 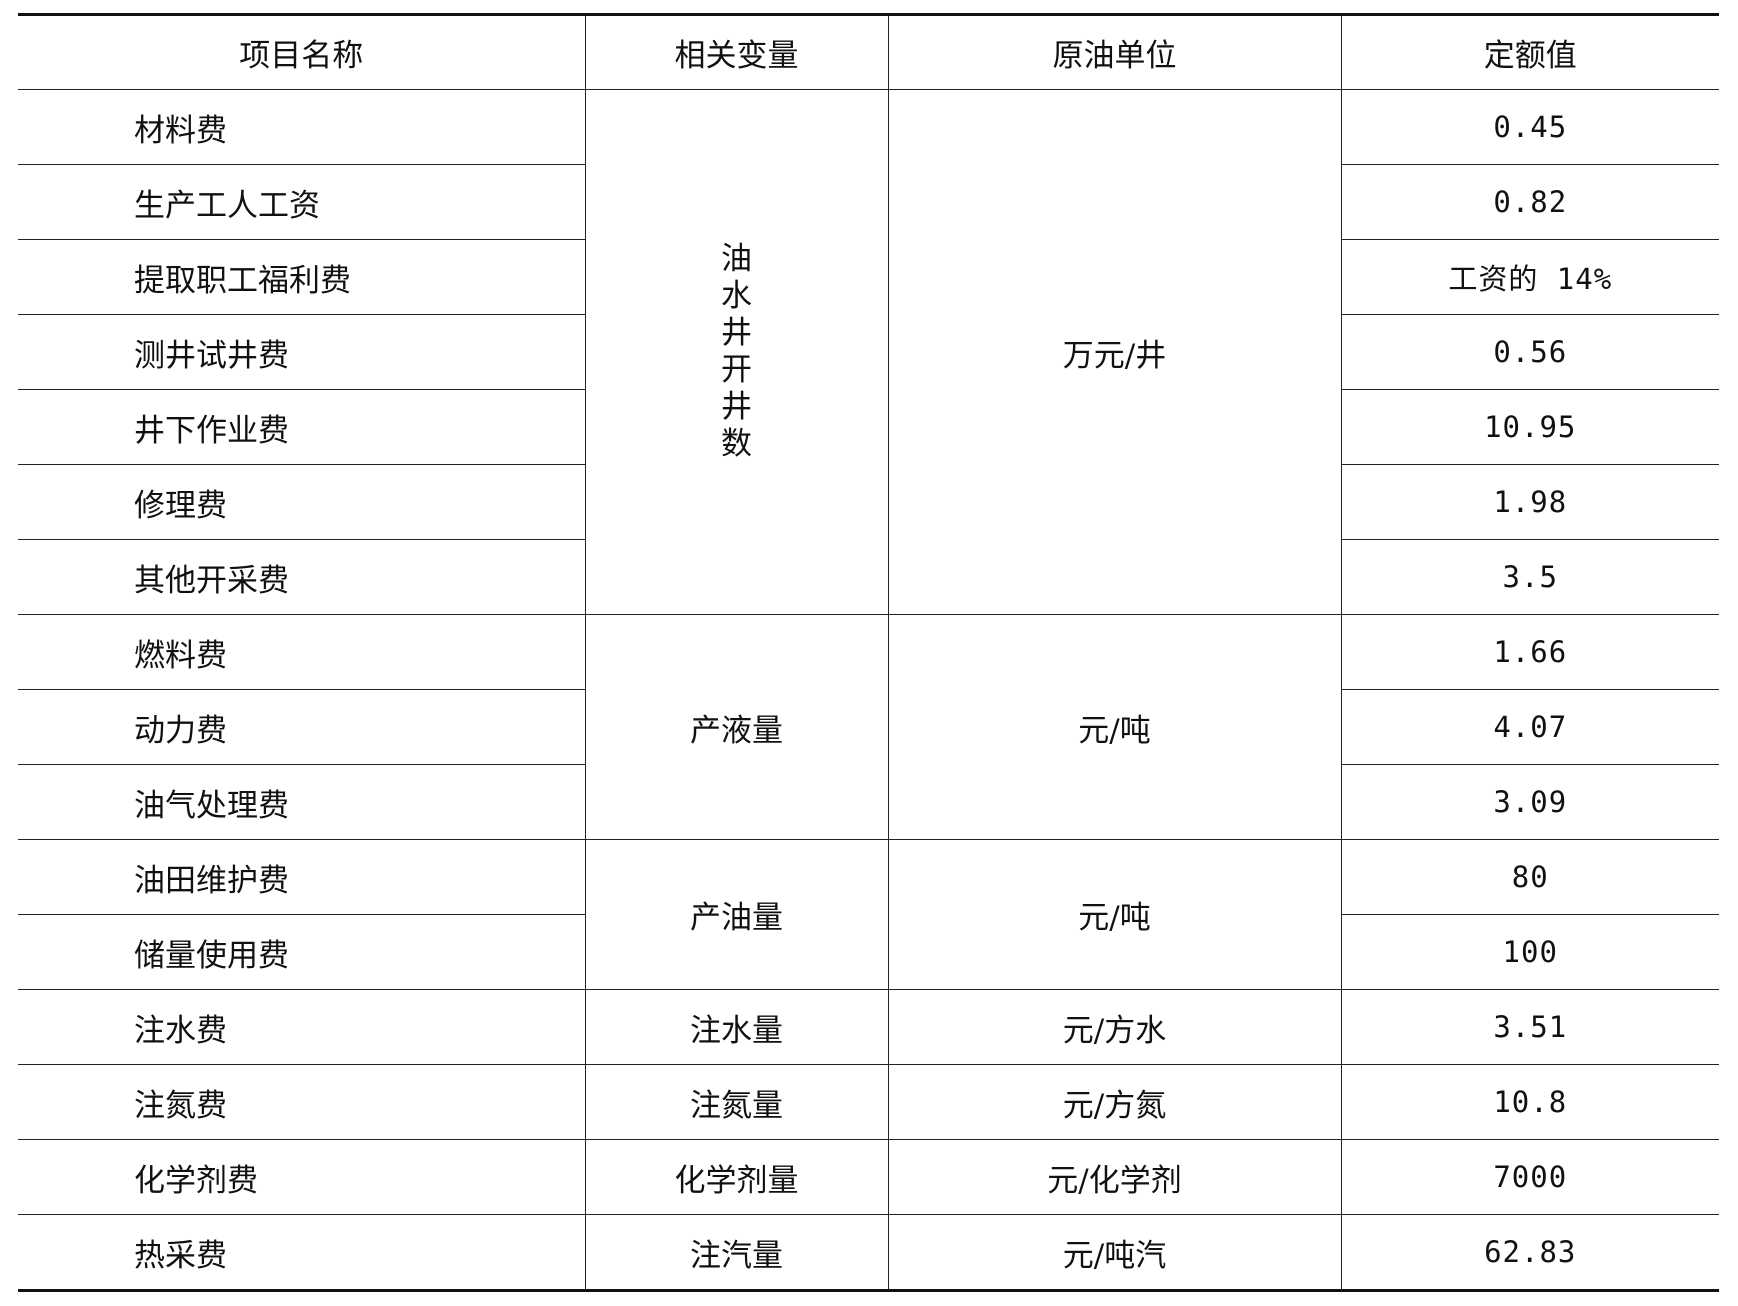 I want to click on variable-cell: 化学剂量, so click(x=736, y=1177).